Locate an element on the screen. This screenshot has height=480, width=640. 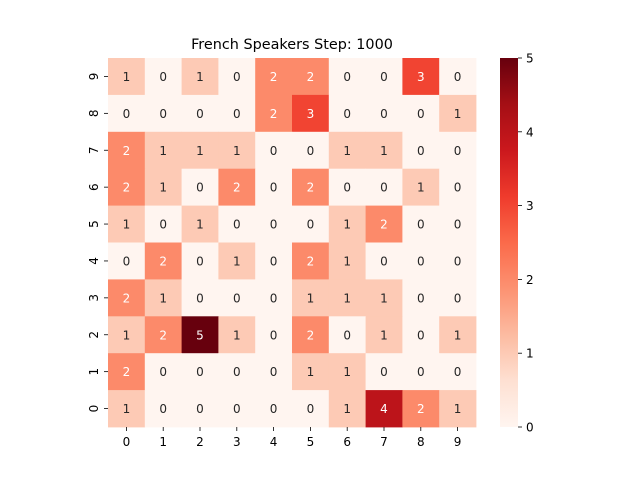
cell-annotation: 3 is located at coordinates (311, 114).